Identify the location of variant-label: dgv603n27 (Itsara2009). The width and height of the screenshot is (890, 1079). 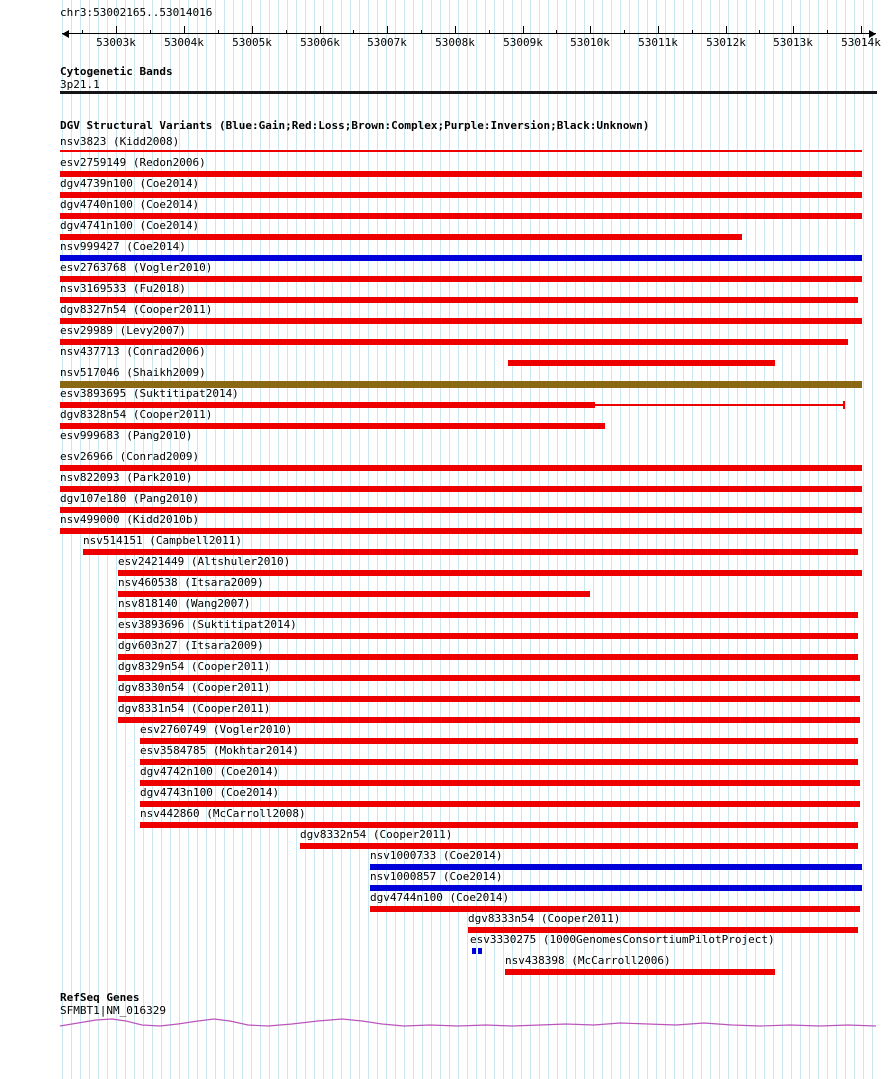
(191, 645).